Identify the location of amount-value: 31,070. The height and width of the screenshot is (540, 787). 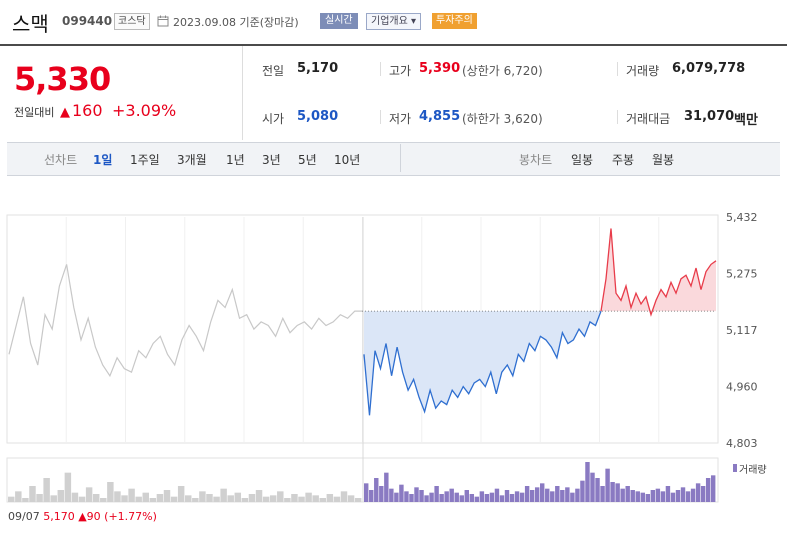
(709, 116).